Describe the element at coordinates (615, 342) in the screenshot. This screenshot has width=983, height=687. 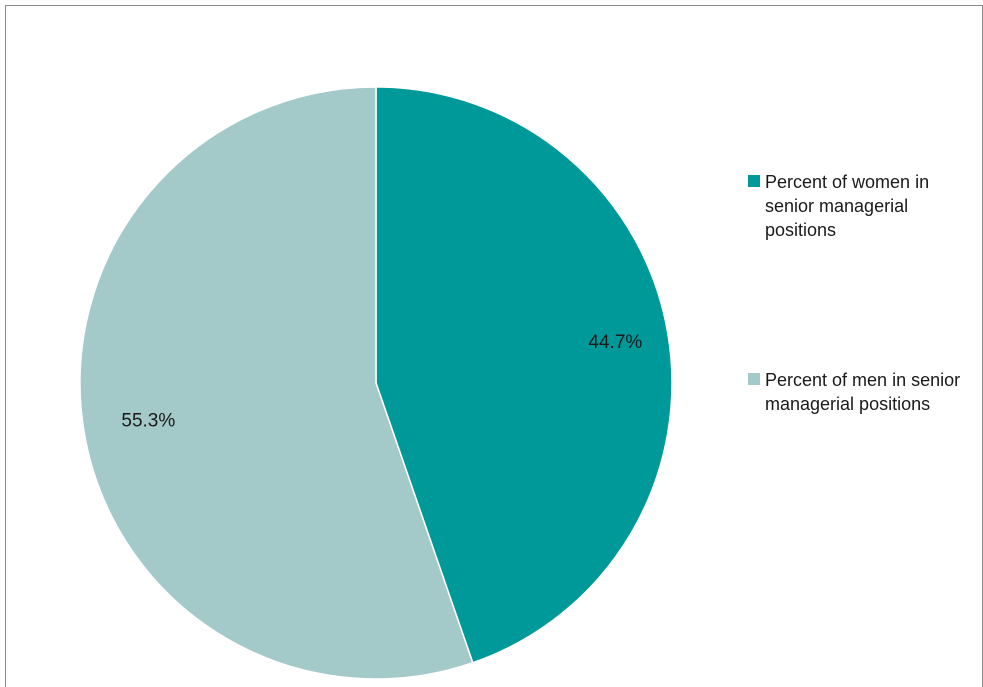
I see `data-label-women: 44.7%` at that location.